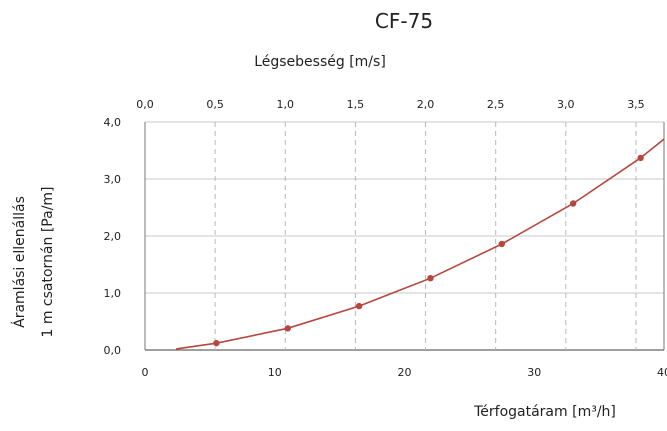  I want to click on y-tick-label: 2,0, so click(113, 236).